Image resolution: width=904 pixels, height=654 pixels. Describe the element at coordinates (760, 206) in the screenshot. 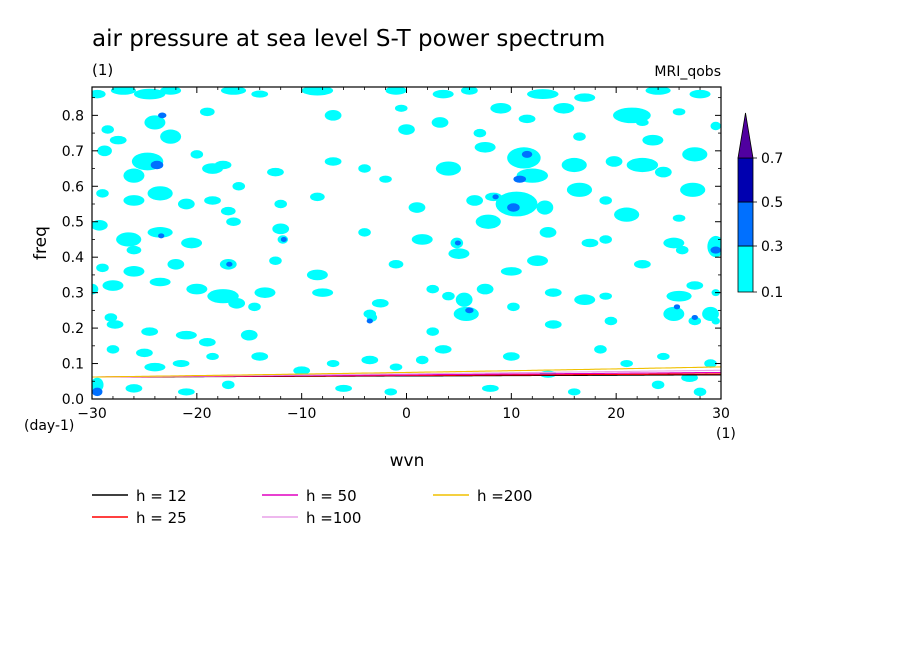

I see `colorbar: 0.1 0.3 0.5 0.7` at that location.